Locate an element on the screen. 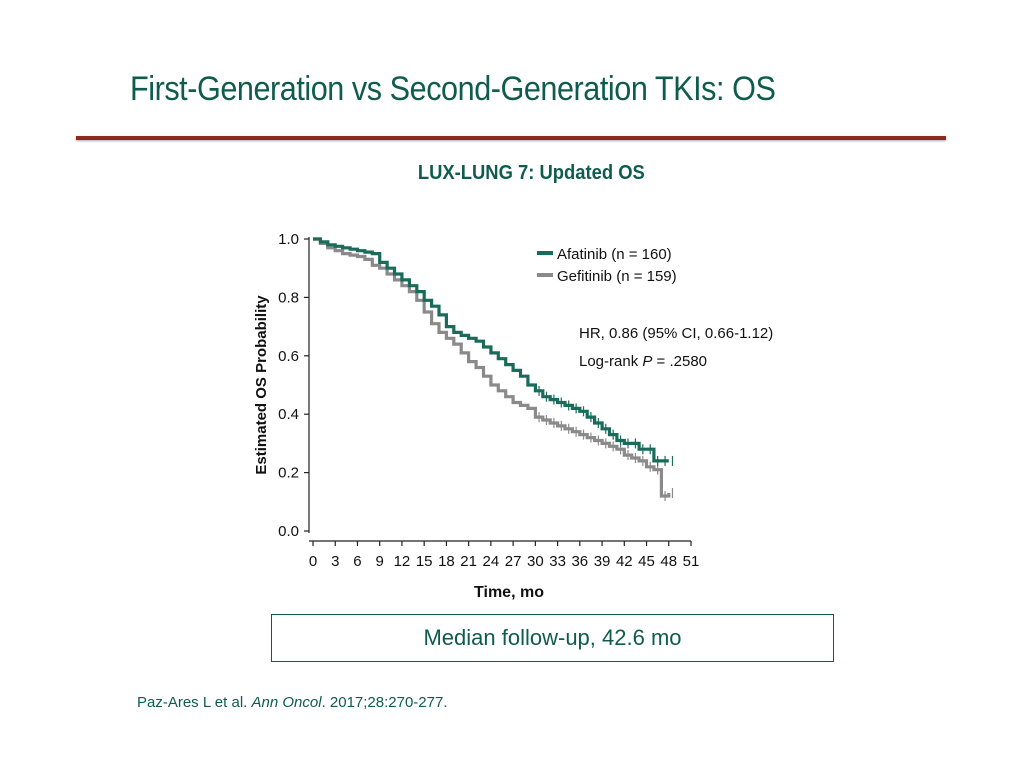  x-tick-label: 33 is located at coordinates (557, 561).